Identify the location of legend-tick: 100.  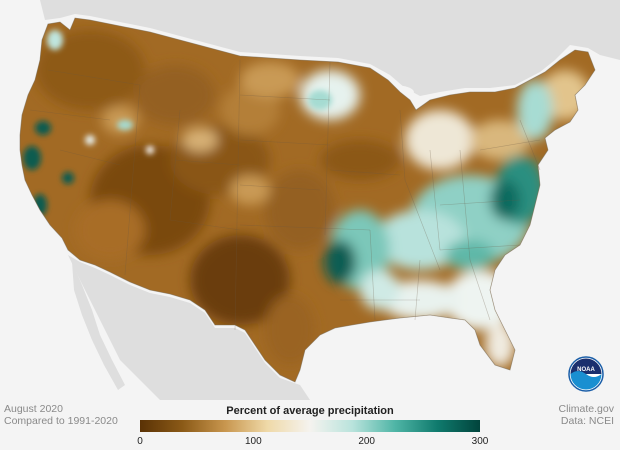
(253, 441).